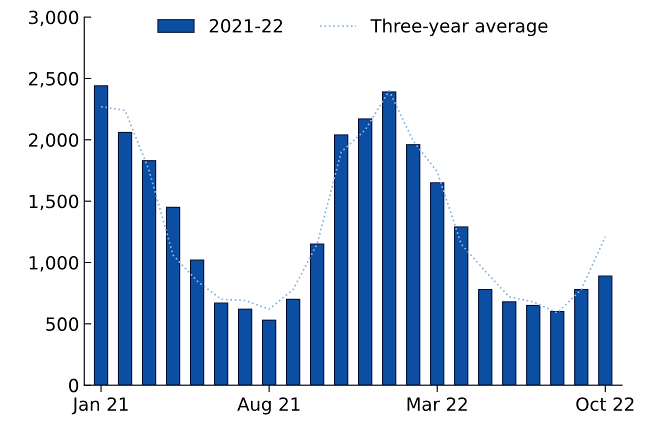  What do you see at coordinates (605, 404) in the screenshot?
I see `x-tick-label: Oct 22` at bounding box center [605, 404].